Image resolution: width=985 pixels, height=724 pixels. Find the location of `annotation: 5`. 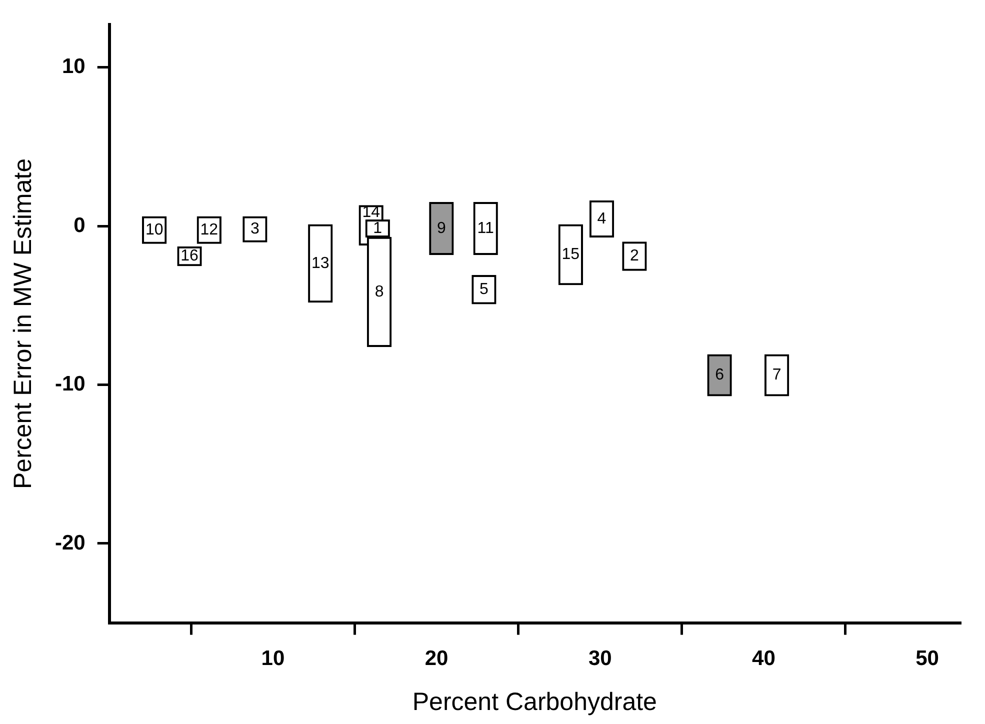

annotation: 5 is located at coordinates (484, 289).